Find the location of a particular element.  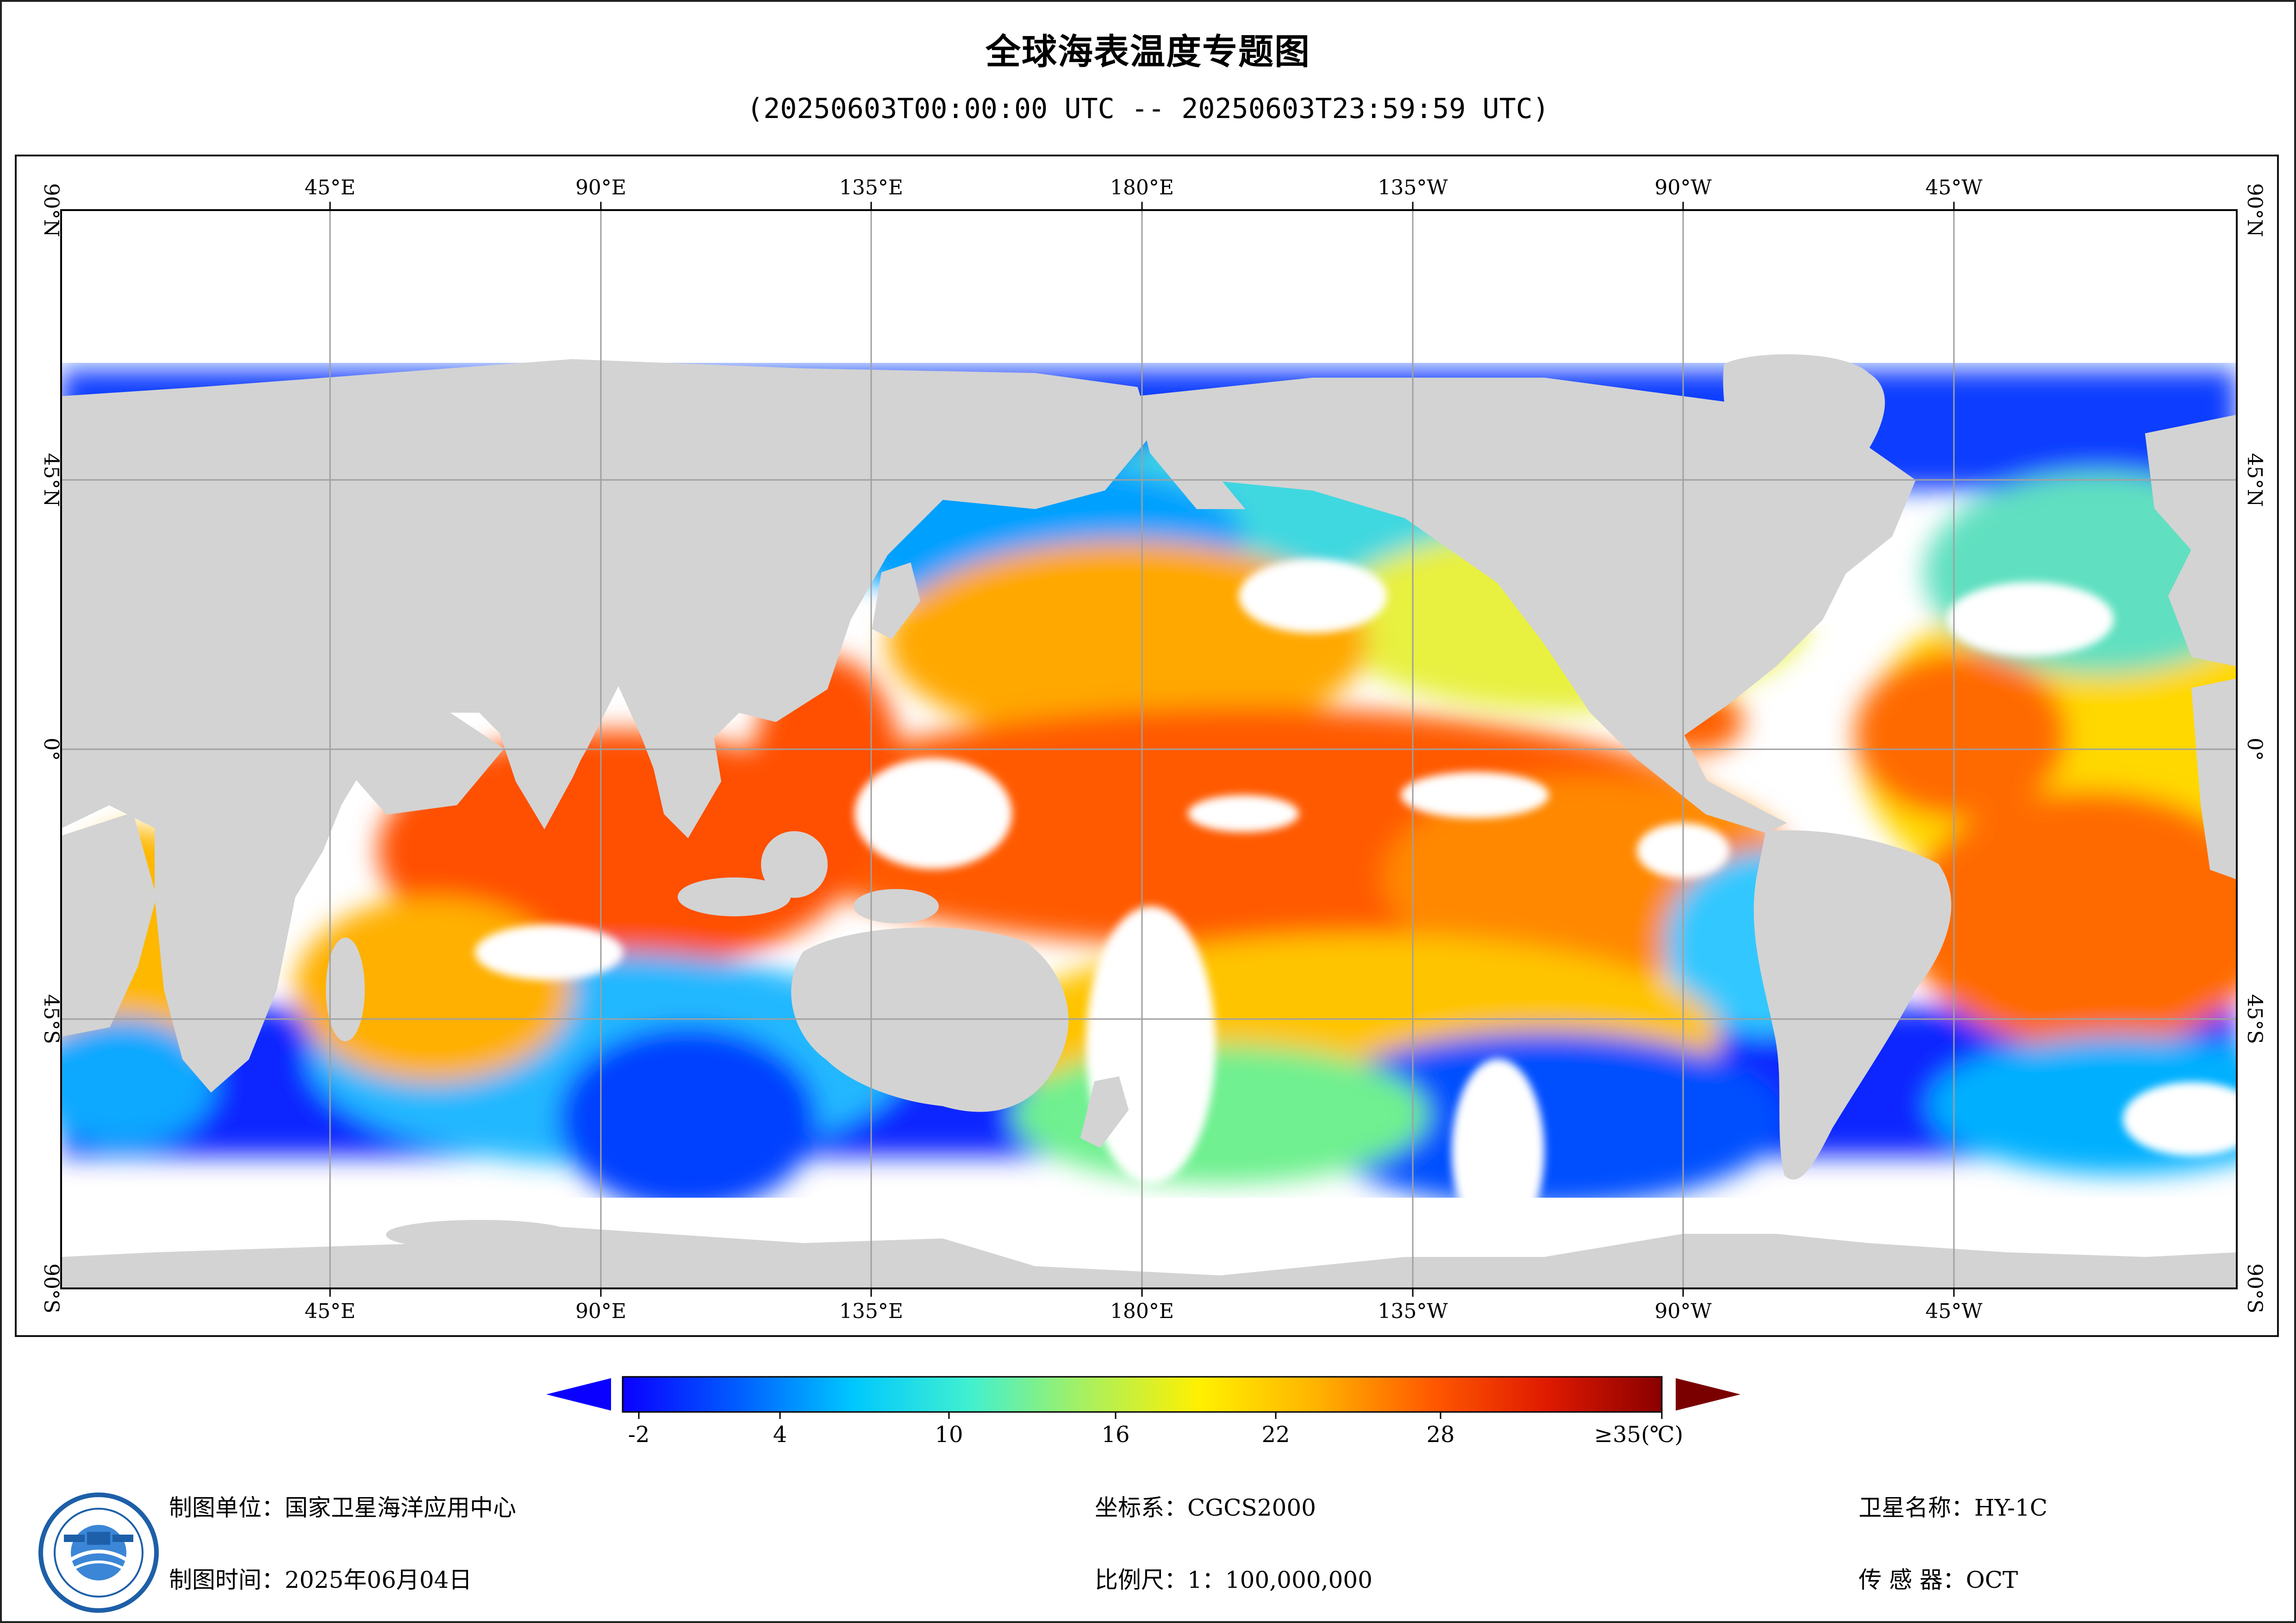

west-africa-edge is located at coordinates (109, 924).